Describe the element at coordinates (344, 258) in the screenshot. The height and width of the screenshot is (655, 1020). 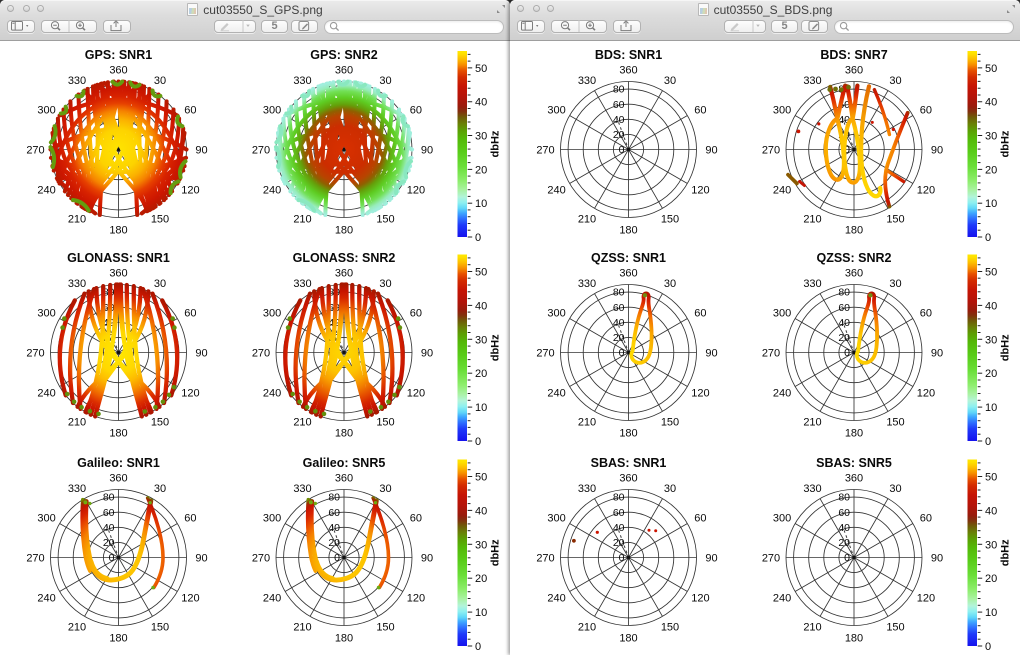
I see `svg-text: GLONASS: SNR2` at that location.